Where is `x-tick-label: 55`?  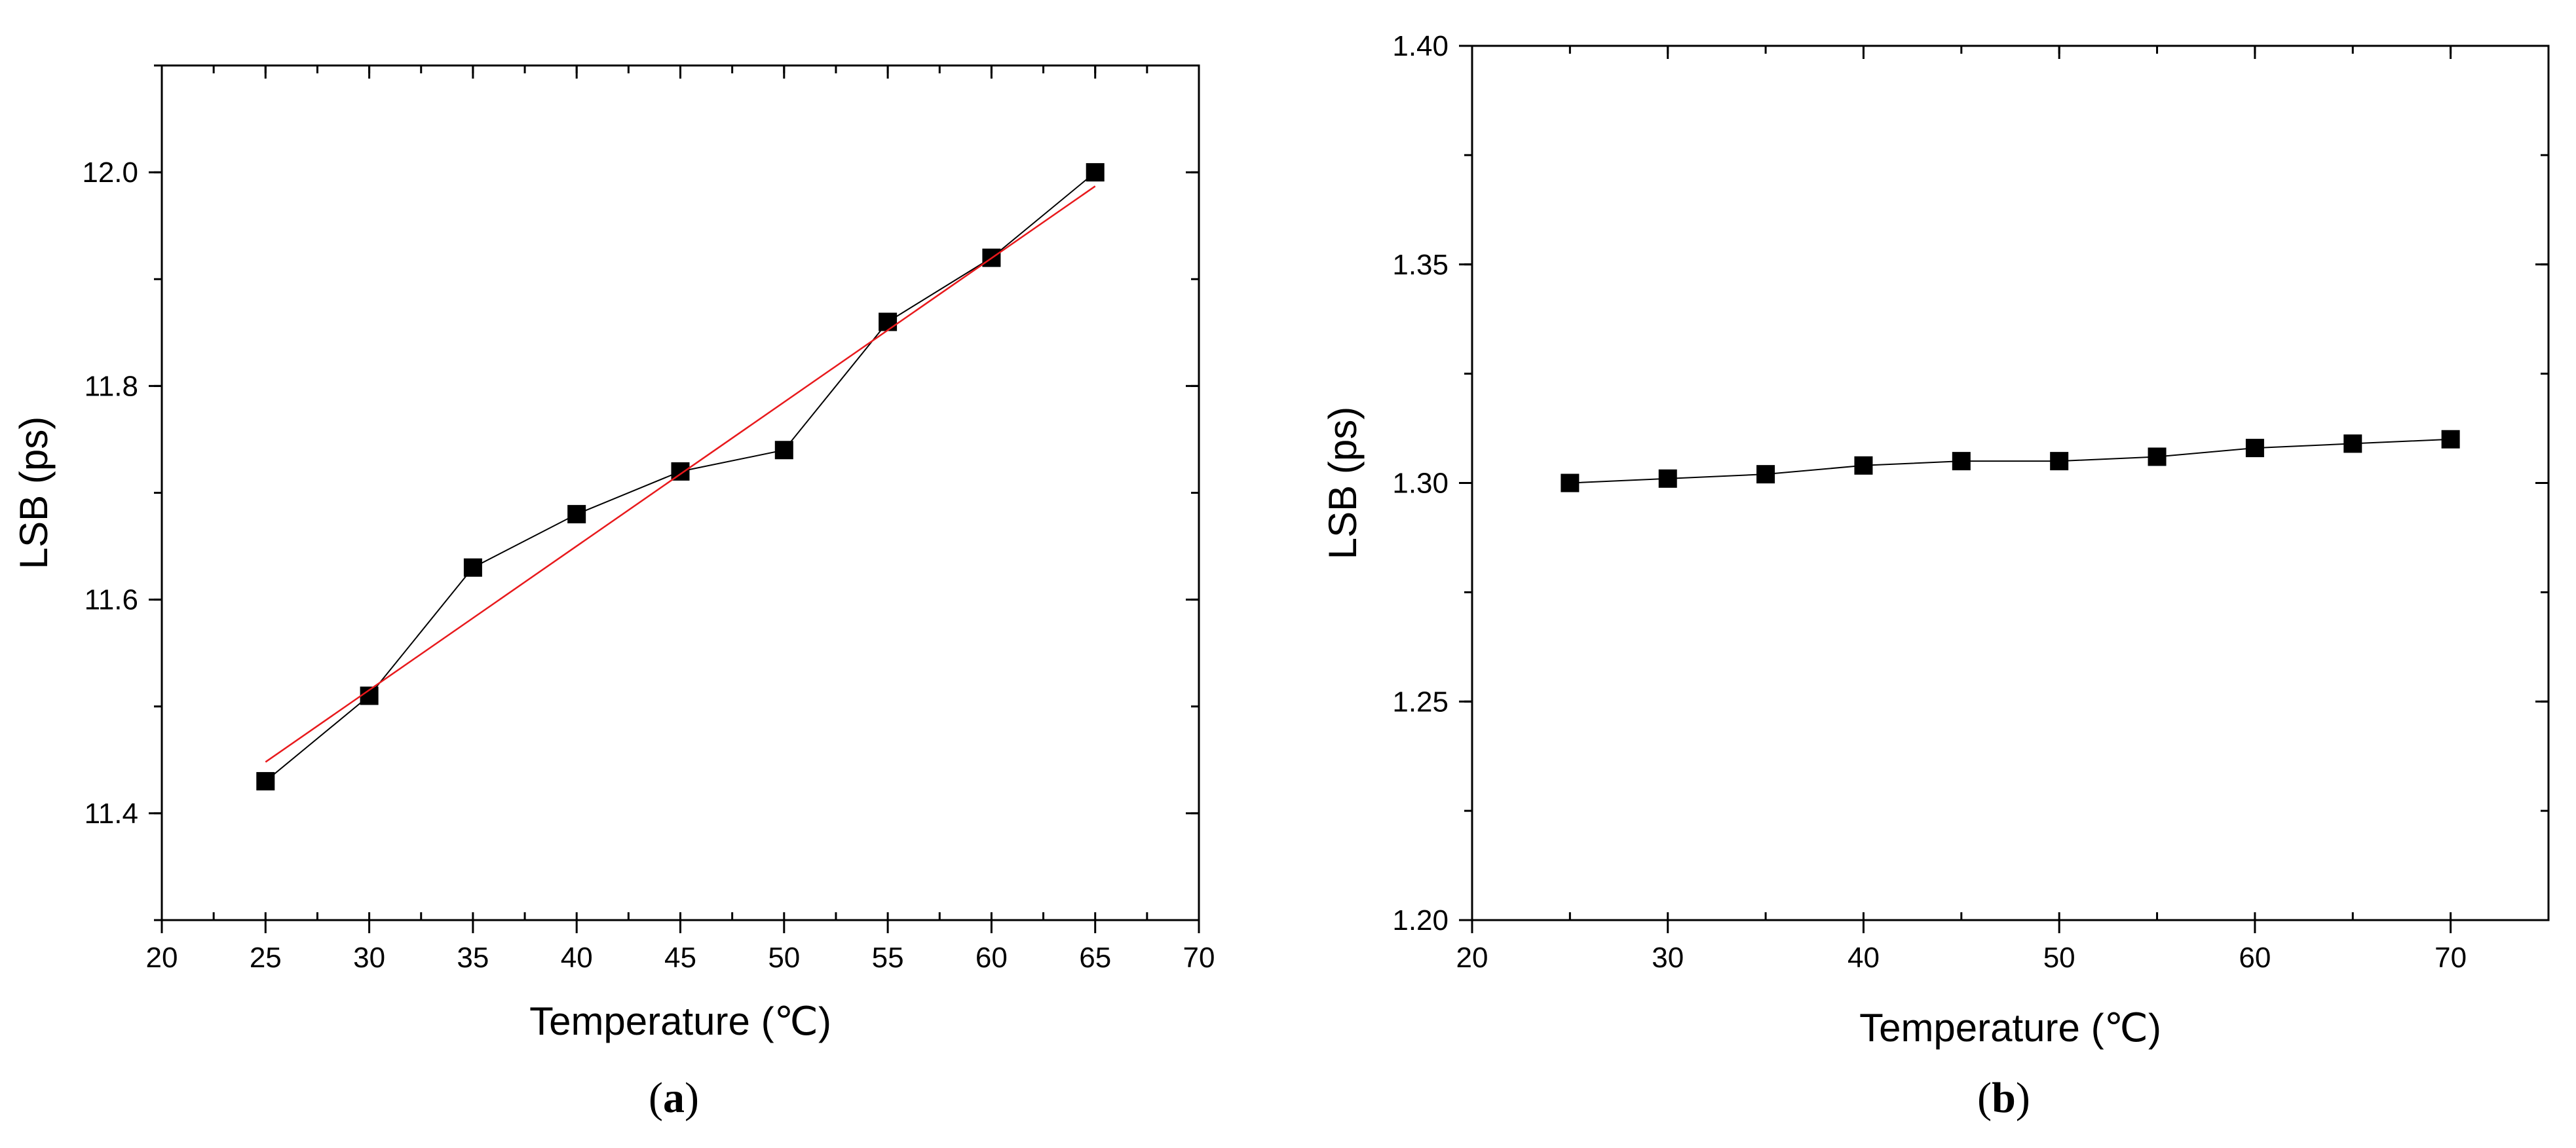
x-tick-label: 55 is located at coordinates (888, 958).